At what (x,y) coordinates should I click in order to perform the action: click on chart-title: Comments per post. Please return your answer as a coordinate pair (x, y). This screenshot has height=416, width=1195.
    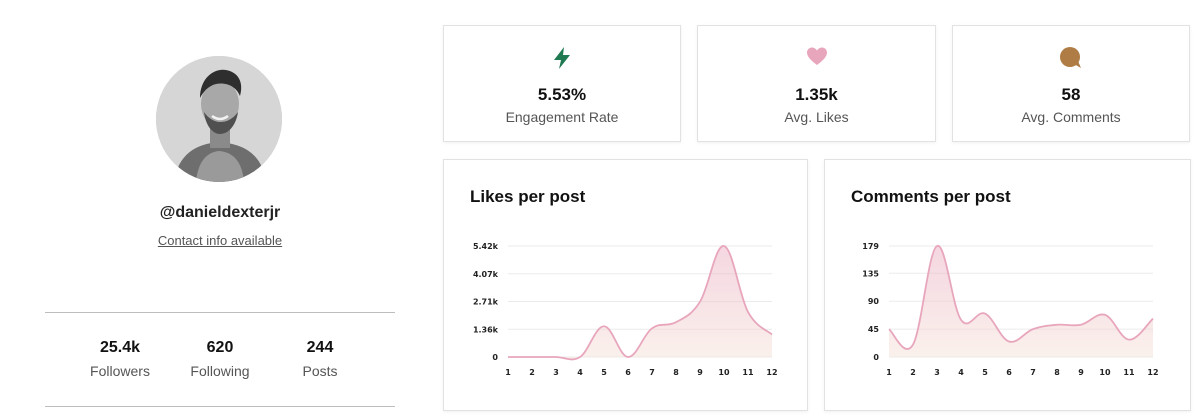
    Looking at the image, I should click on (931, 196).